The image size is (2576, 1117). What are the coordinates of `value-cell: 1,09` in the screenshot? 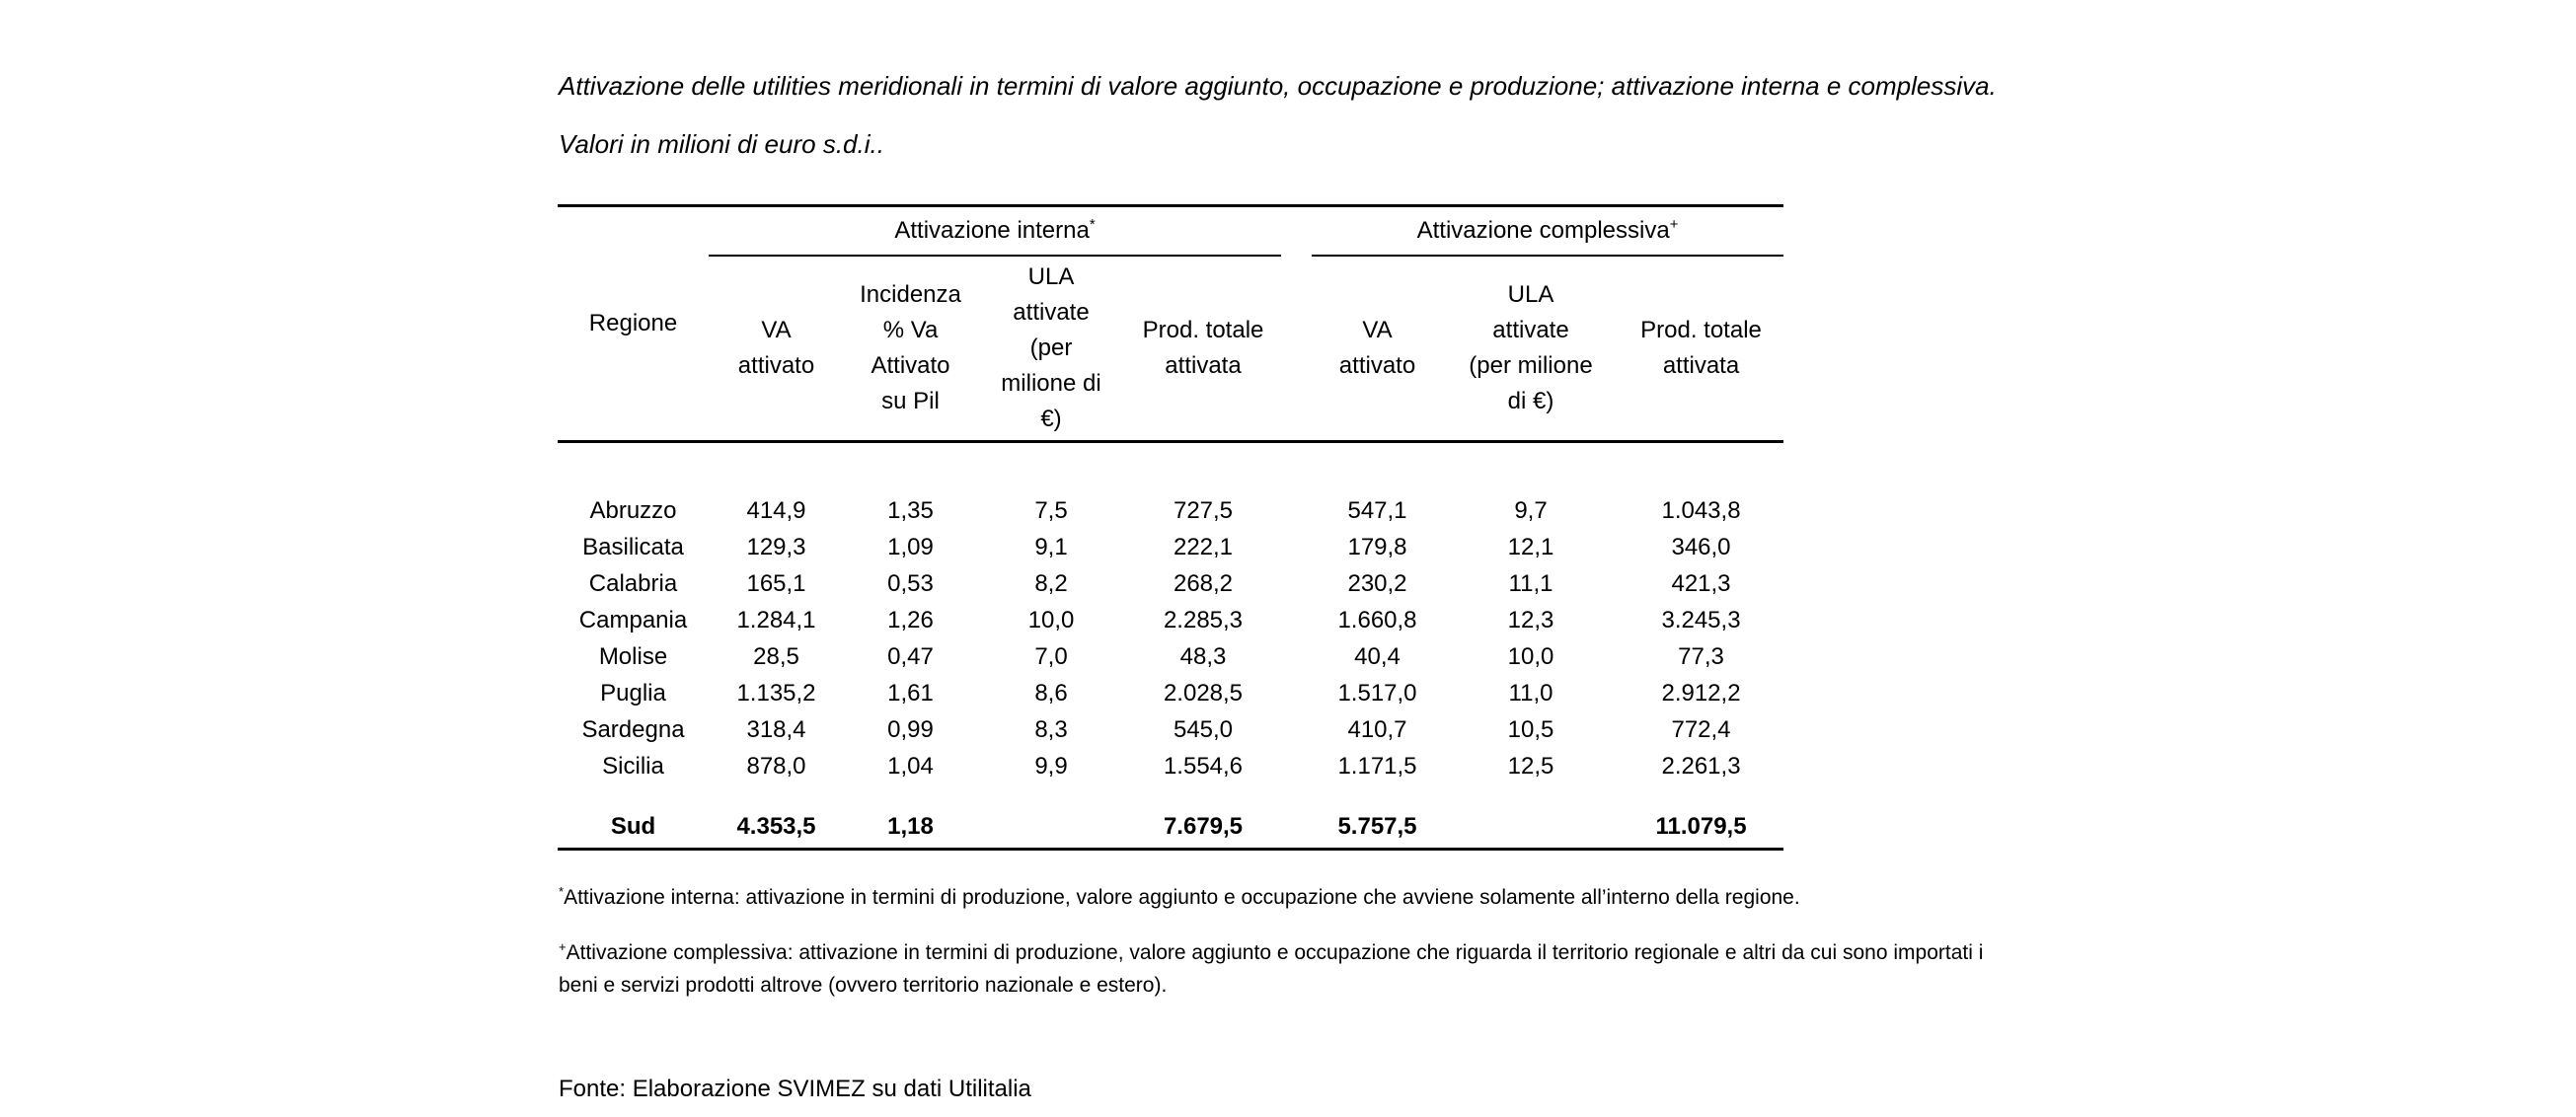 It's located at (910, 547).